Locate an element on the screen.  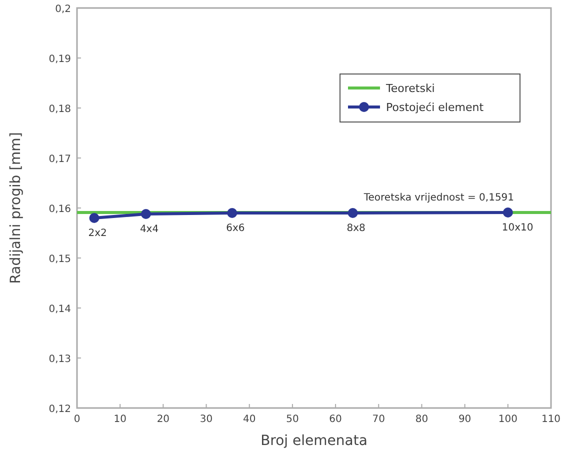
x-tick-label: 100 is located at coordinates (508, 419).